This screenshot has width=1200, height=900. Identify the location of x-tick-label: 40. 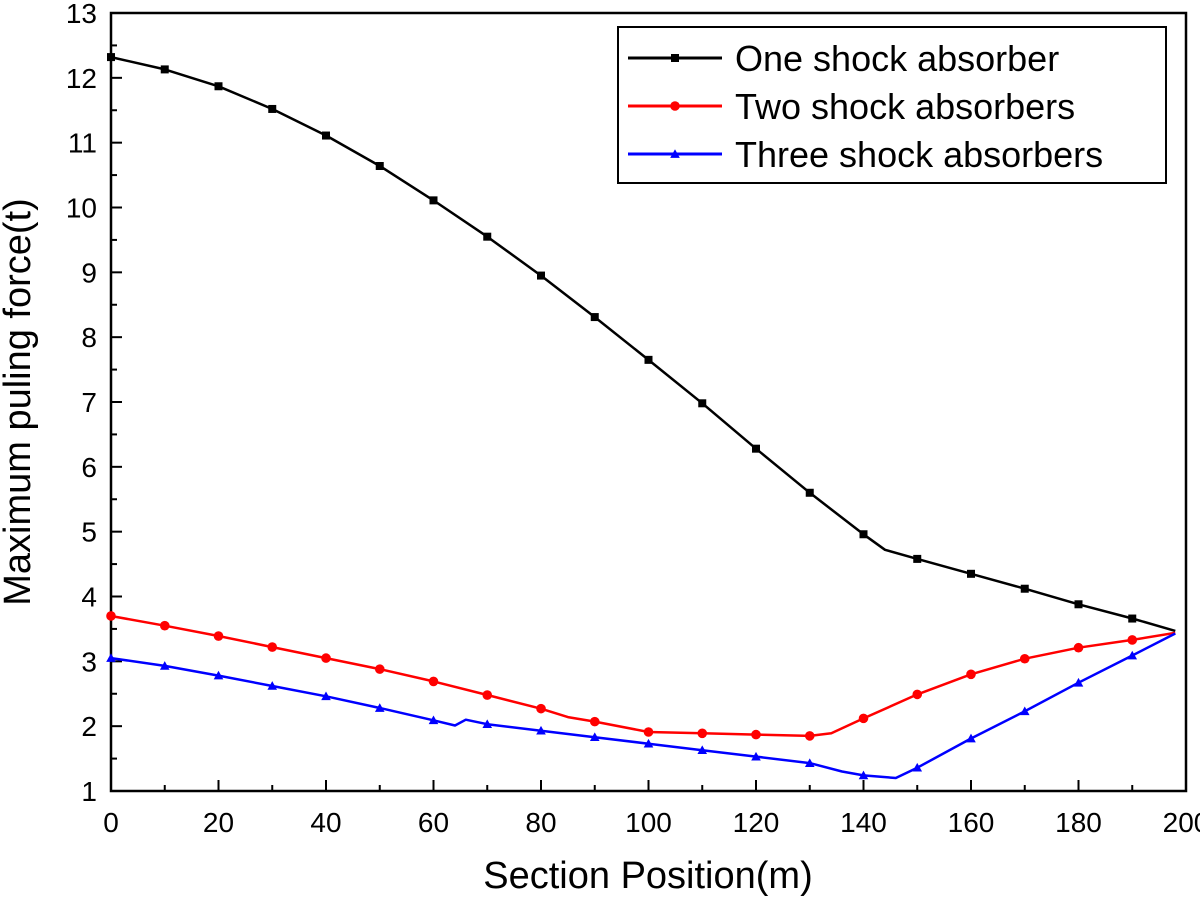
(325, 822).